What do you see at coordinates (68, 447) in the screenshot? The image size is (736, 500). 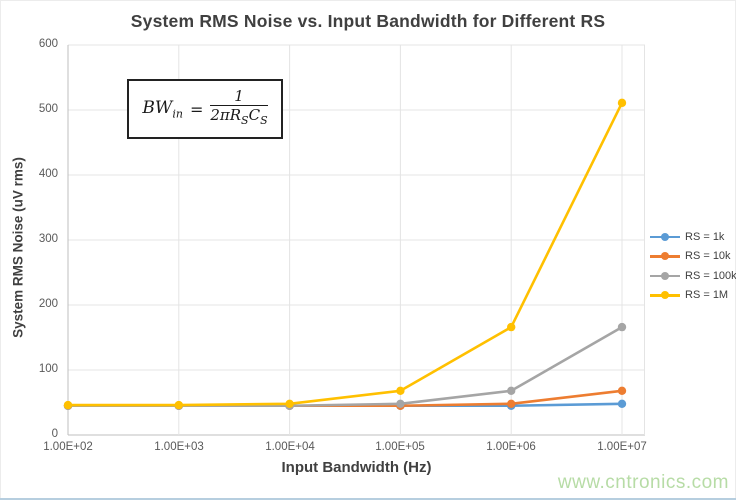 I see `x-tick-1e2: 1.00E+02` at bounding box center [68, 447].